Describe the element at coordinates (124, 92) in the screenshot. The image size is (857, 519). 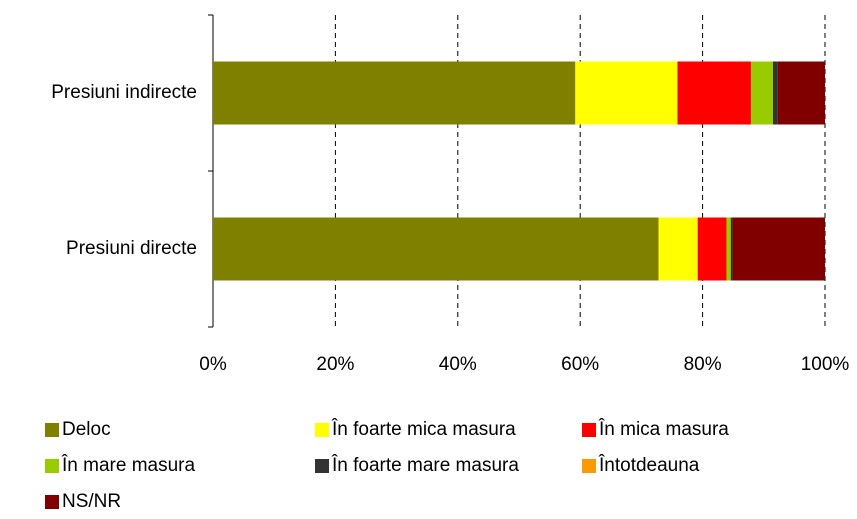
I see `y-tick-label: Presiuni indirecte` at that location.